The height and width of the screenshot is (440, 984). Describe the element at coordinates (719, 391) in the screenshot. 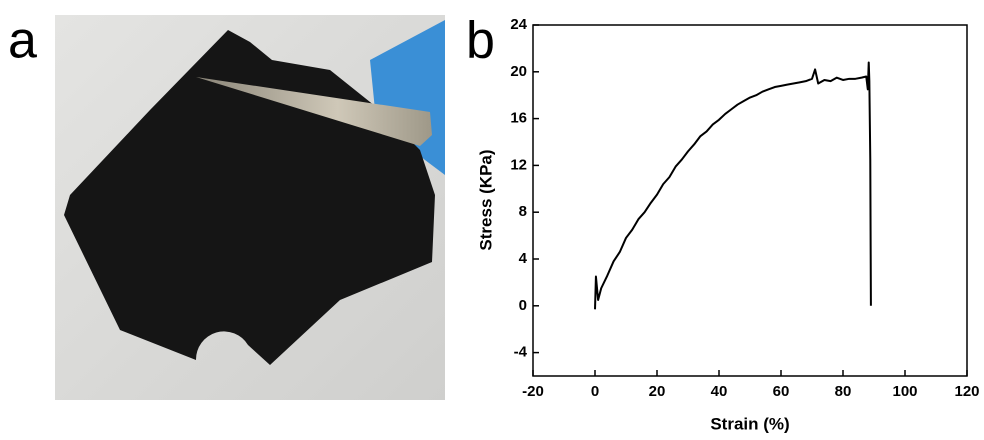

I see `x-tick-label: 40` at that location.